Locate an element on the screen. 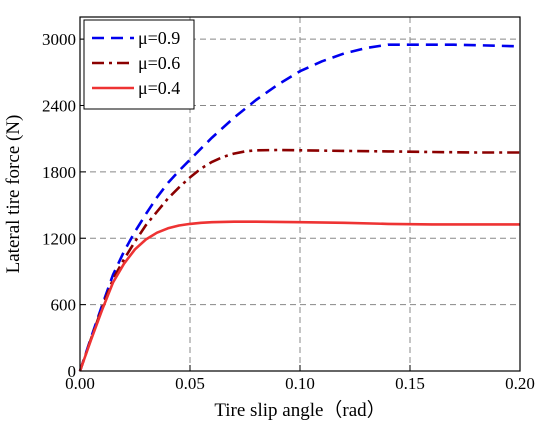 Image resolution: width=550 pixels, height=439 pixels. legend-label-2: μ=0.4 is located at coordinates (159, 88).